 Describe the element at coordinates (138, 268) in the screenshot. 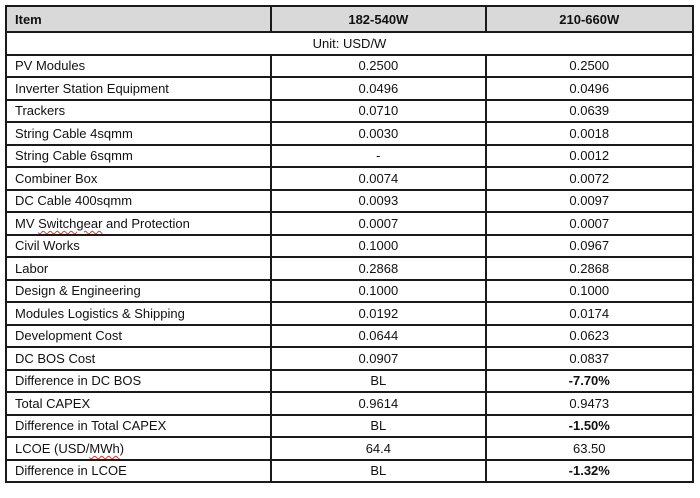

I see `item-cell: Labor` at that location.